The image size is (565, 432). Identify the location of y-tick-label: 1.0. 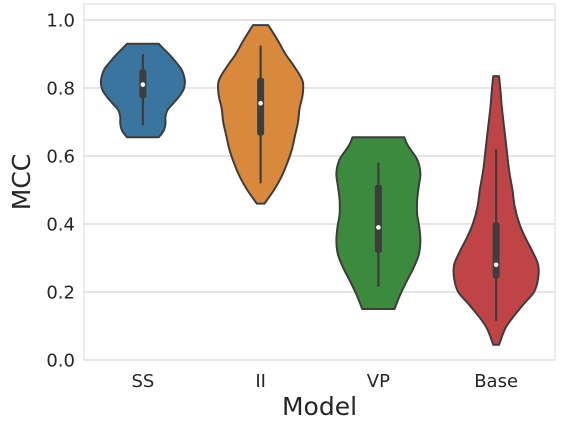
(60, 21).